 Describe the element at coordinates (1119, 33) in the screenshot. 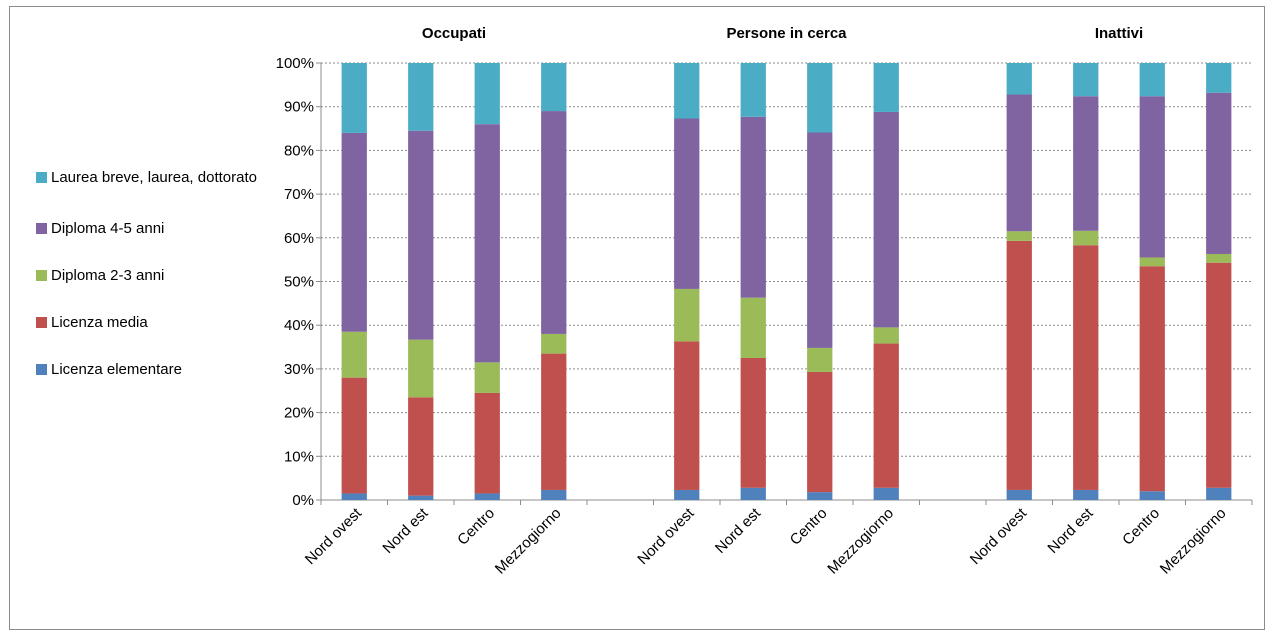

I see `panel-title: Inattivi` at that location.